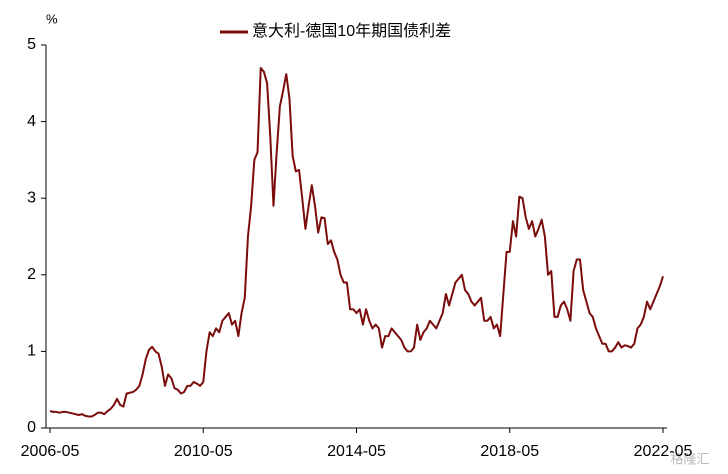  What do you see at coordinates (31, 197) in the screenshot?
I see `y-tick-label: 3` at bounding box center [31, 197].